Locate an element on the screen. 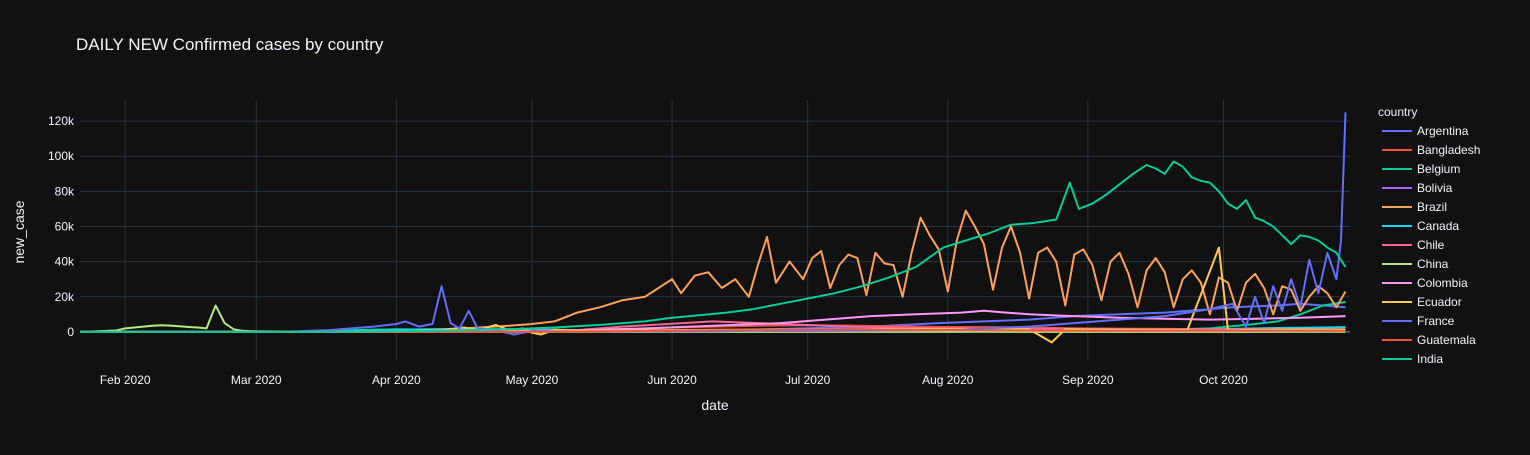 This screenshot has width=1530, height=455. legend-label: Bolivia is located at coordinates (1435, 188).